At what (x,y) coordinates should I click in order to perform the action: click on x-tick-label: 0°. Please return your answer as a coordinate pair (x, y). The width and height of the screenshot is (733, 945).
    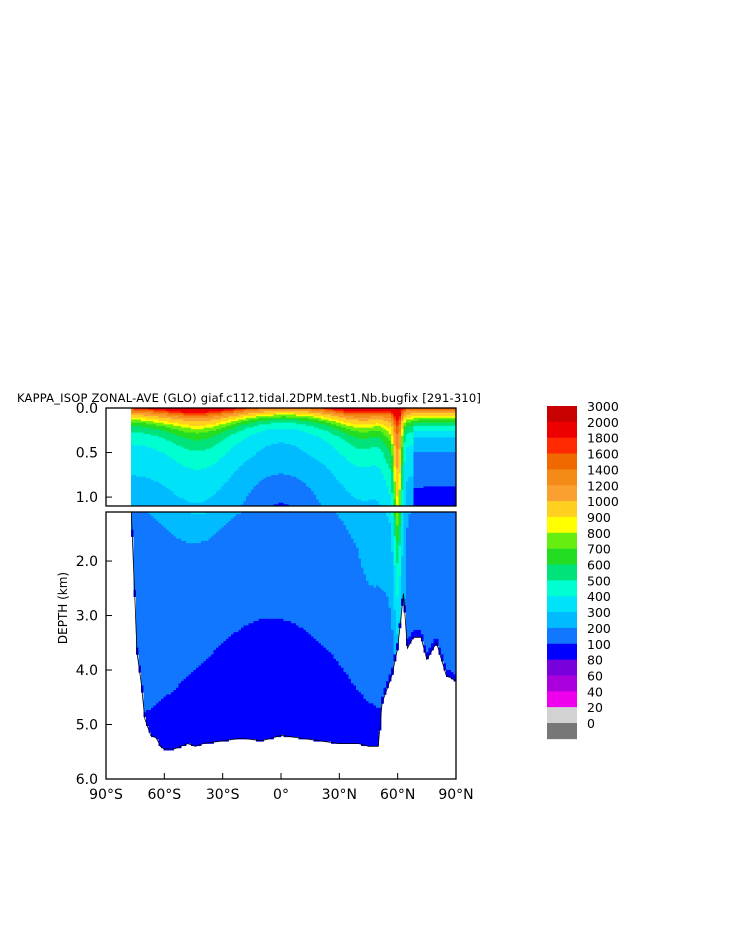
    Looking at the image, I should click on (281, 795).